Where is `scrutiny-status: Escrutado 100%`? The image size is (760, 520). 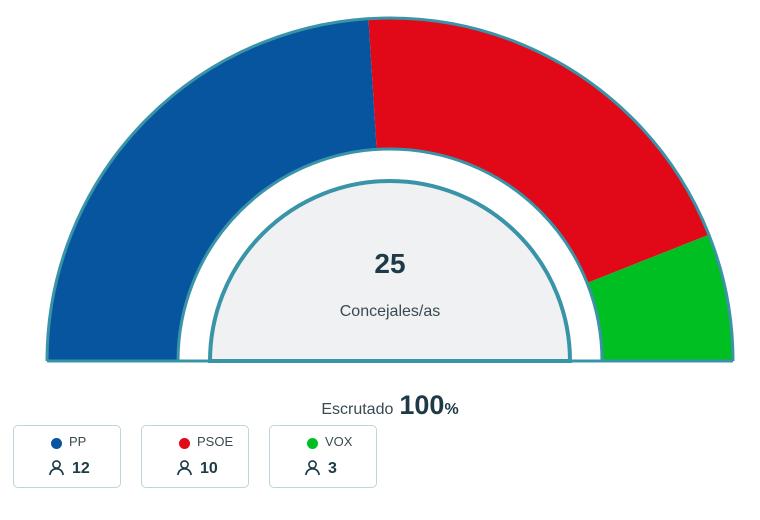 scrutiny-status: Escrutado 100% is located at coordinates (380, 405).